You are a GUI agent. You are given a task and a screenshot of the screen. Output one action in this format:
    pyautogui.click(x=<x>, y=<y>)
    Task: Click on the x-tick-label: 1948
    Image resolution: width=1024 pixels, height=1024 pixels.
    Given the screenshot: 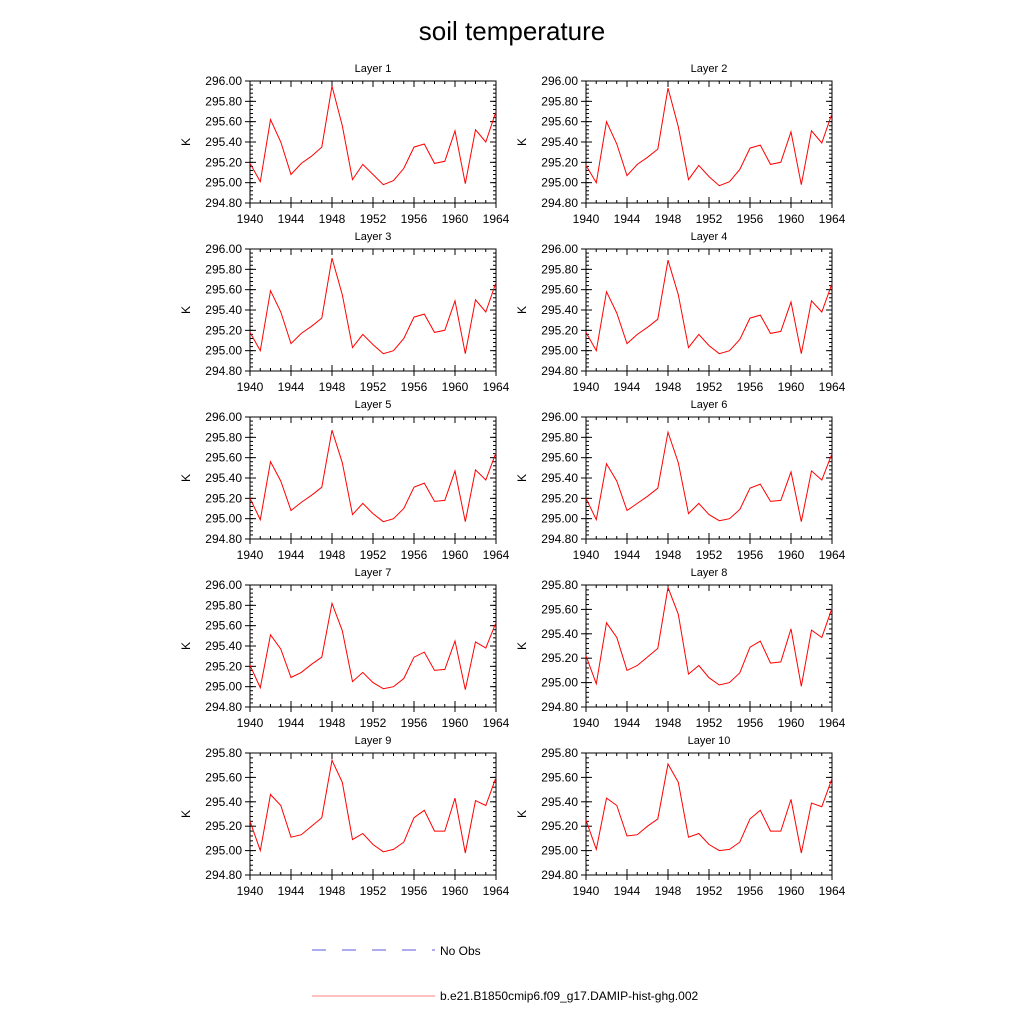 What is the action you would take?
    pyautogui.click(x=668, y=555)
    